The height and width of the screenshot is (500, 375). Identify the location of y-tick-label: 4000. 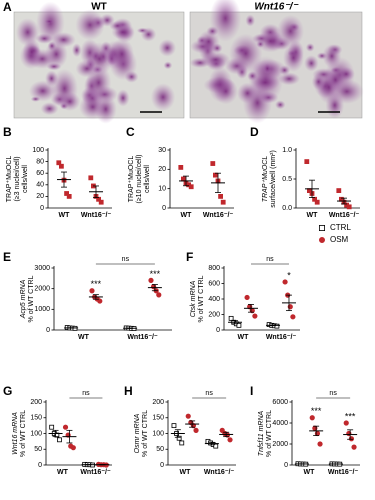
(280, 423).